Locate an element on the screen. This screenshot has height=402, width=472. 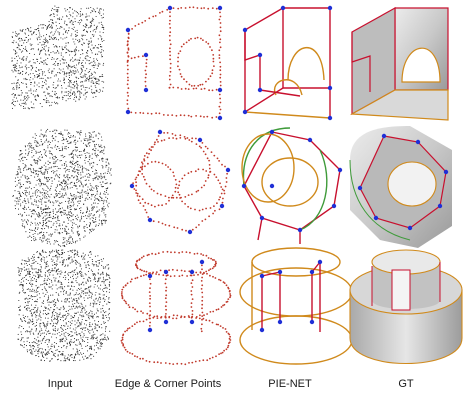
caption-input: Input is located at coordinates (60, 384).